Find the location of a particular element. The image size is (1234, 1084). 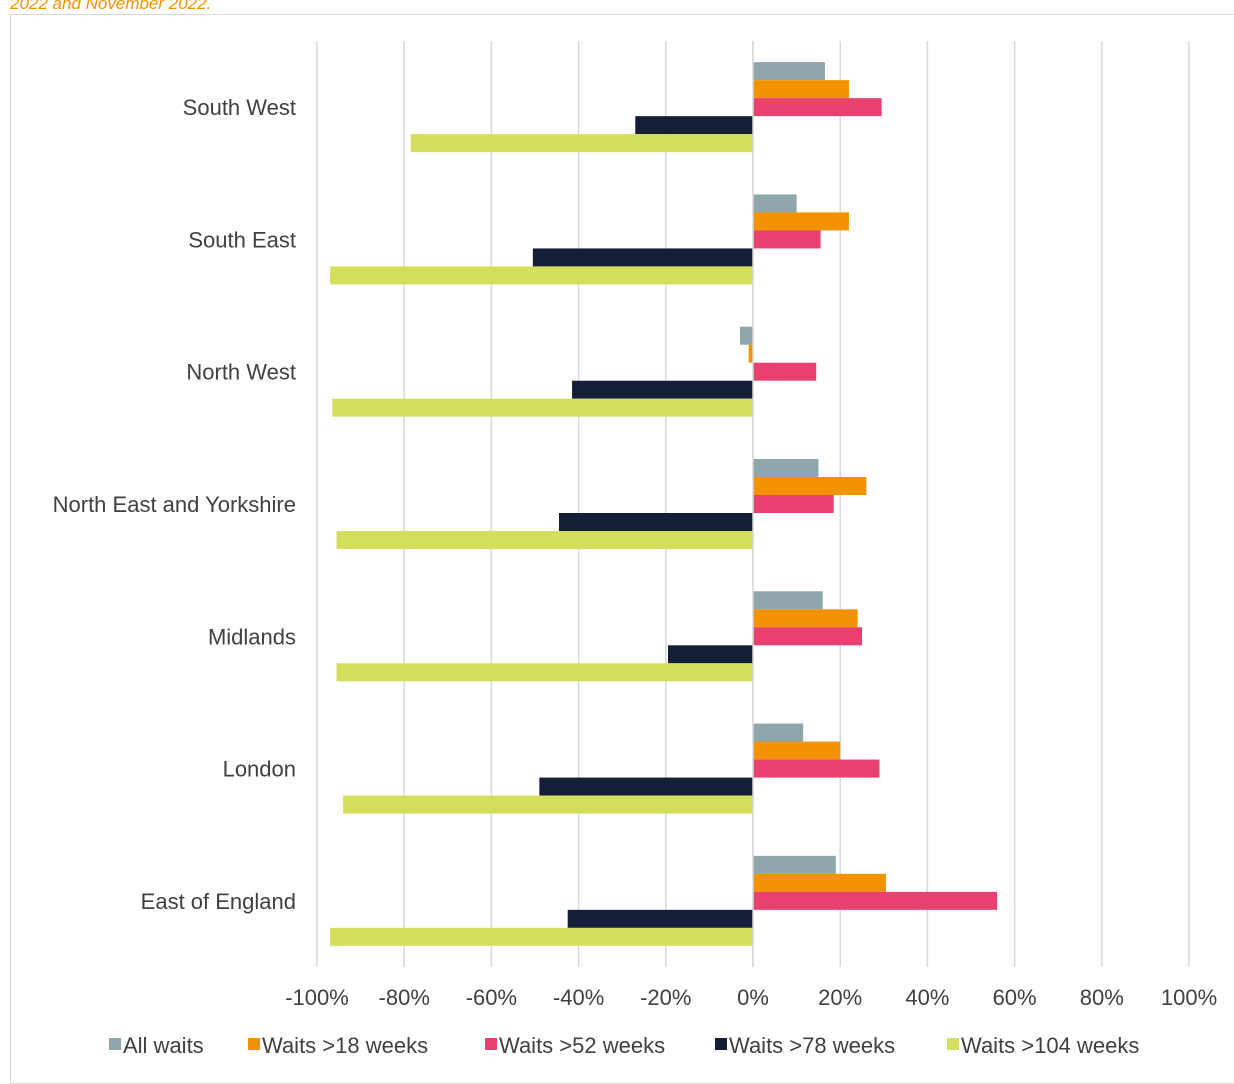

category-label: South West is located at coordinates (239, 107).